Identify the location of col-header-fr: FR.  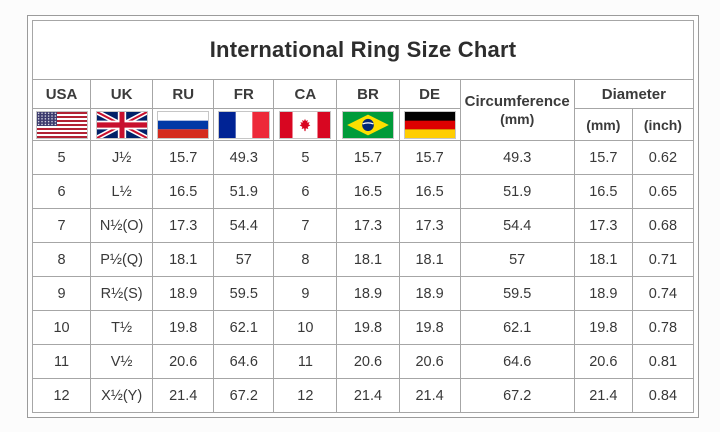
(244, 94).